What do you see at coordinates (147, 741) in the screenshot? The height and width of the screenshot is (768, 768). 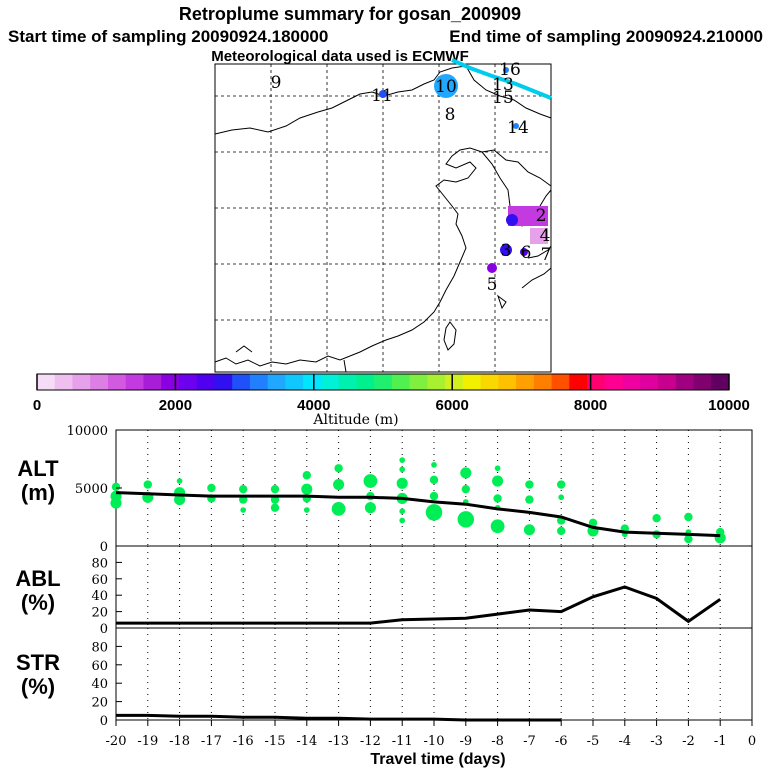 I see `x-tick-label: -19` at bounding box center [147, 741].